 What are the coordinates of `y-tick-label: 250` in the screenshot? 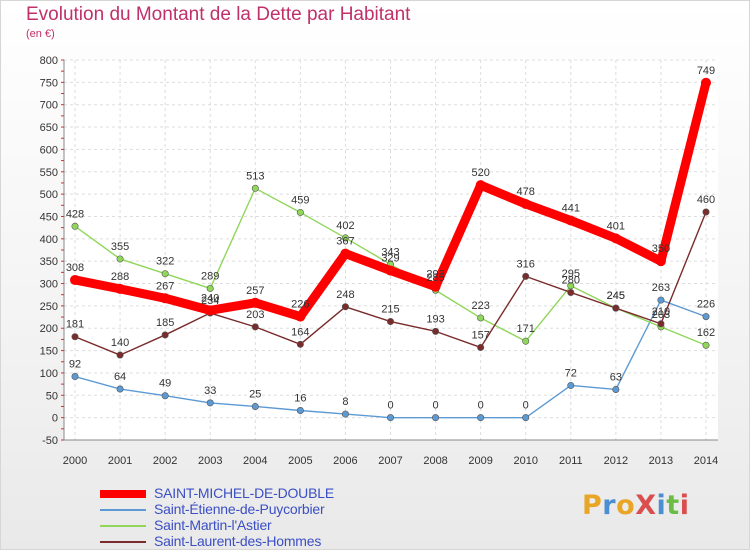 It's located at (49, 307).